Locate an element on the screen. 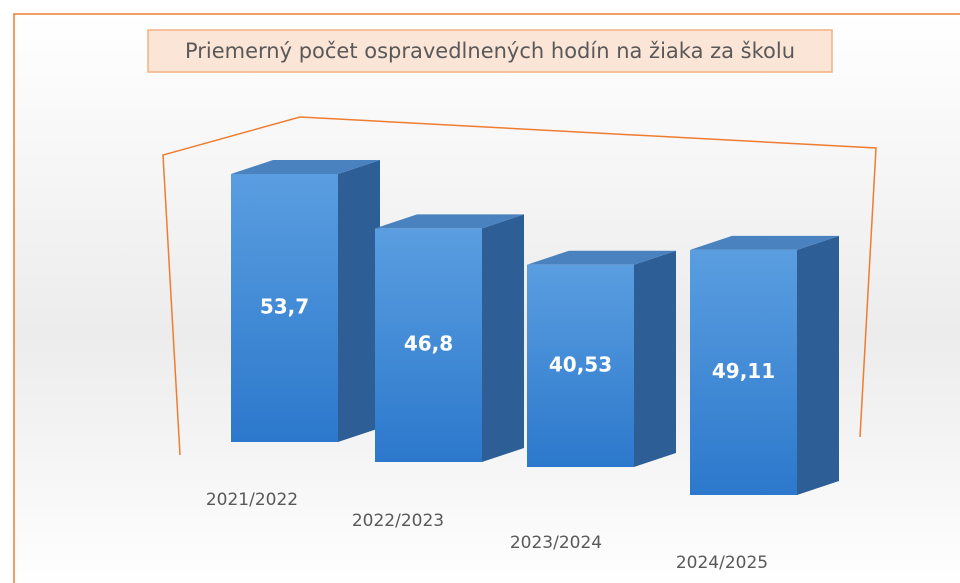  bar: 46,8 is located at coordinates (449, 338).